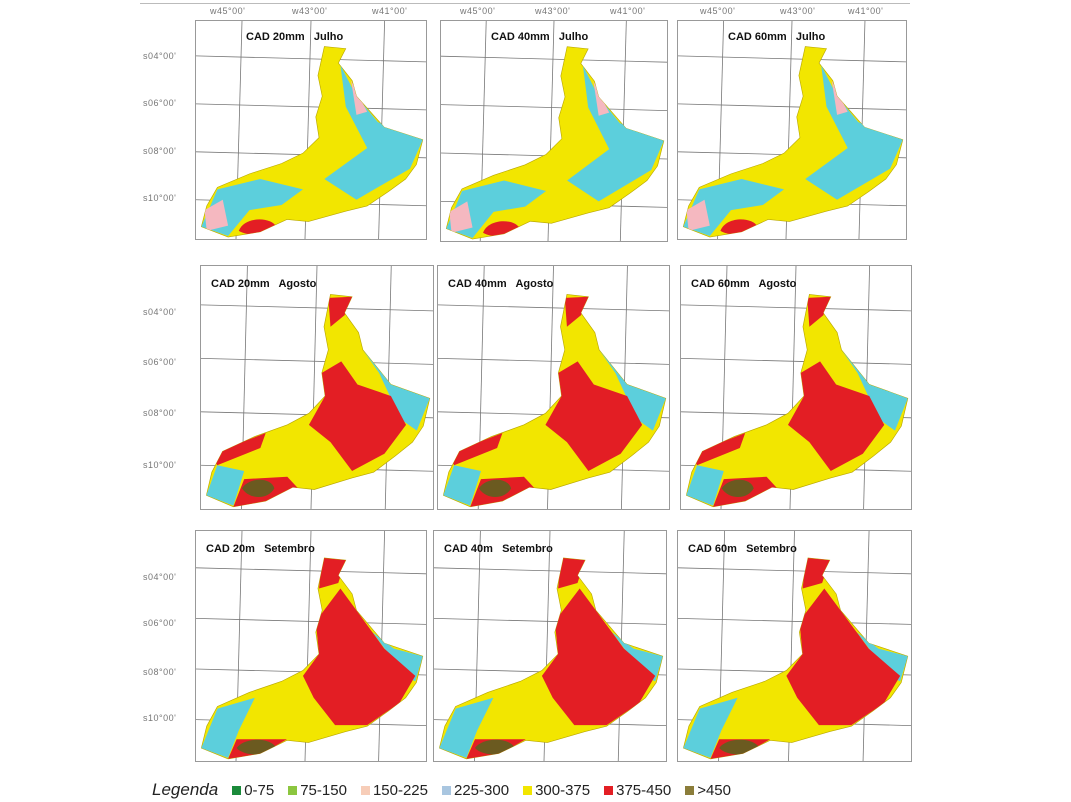  I want to click on legend-item: 225-300, so click(475, 790).